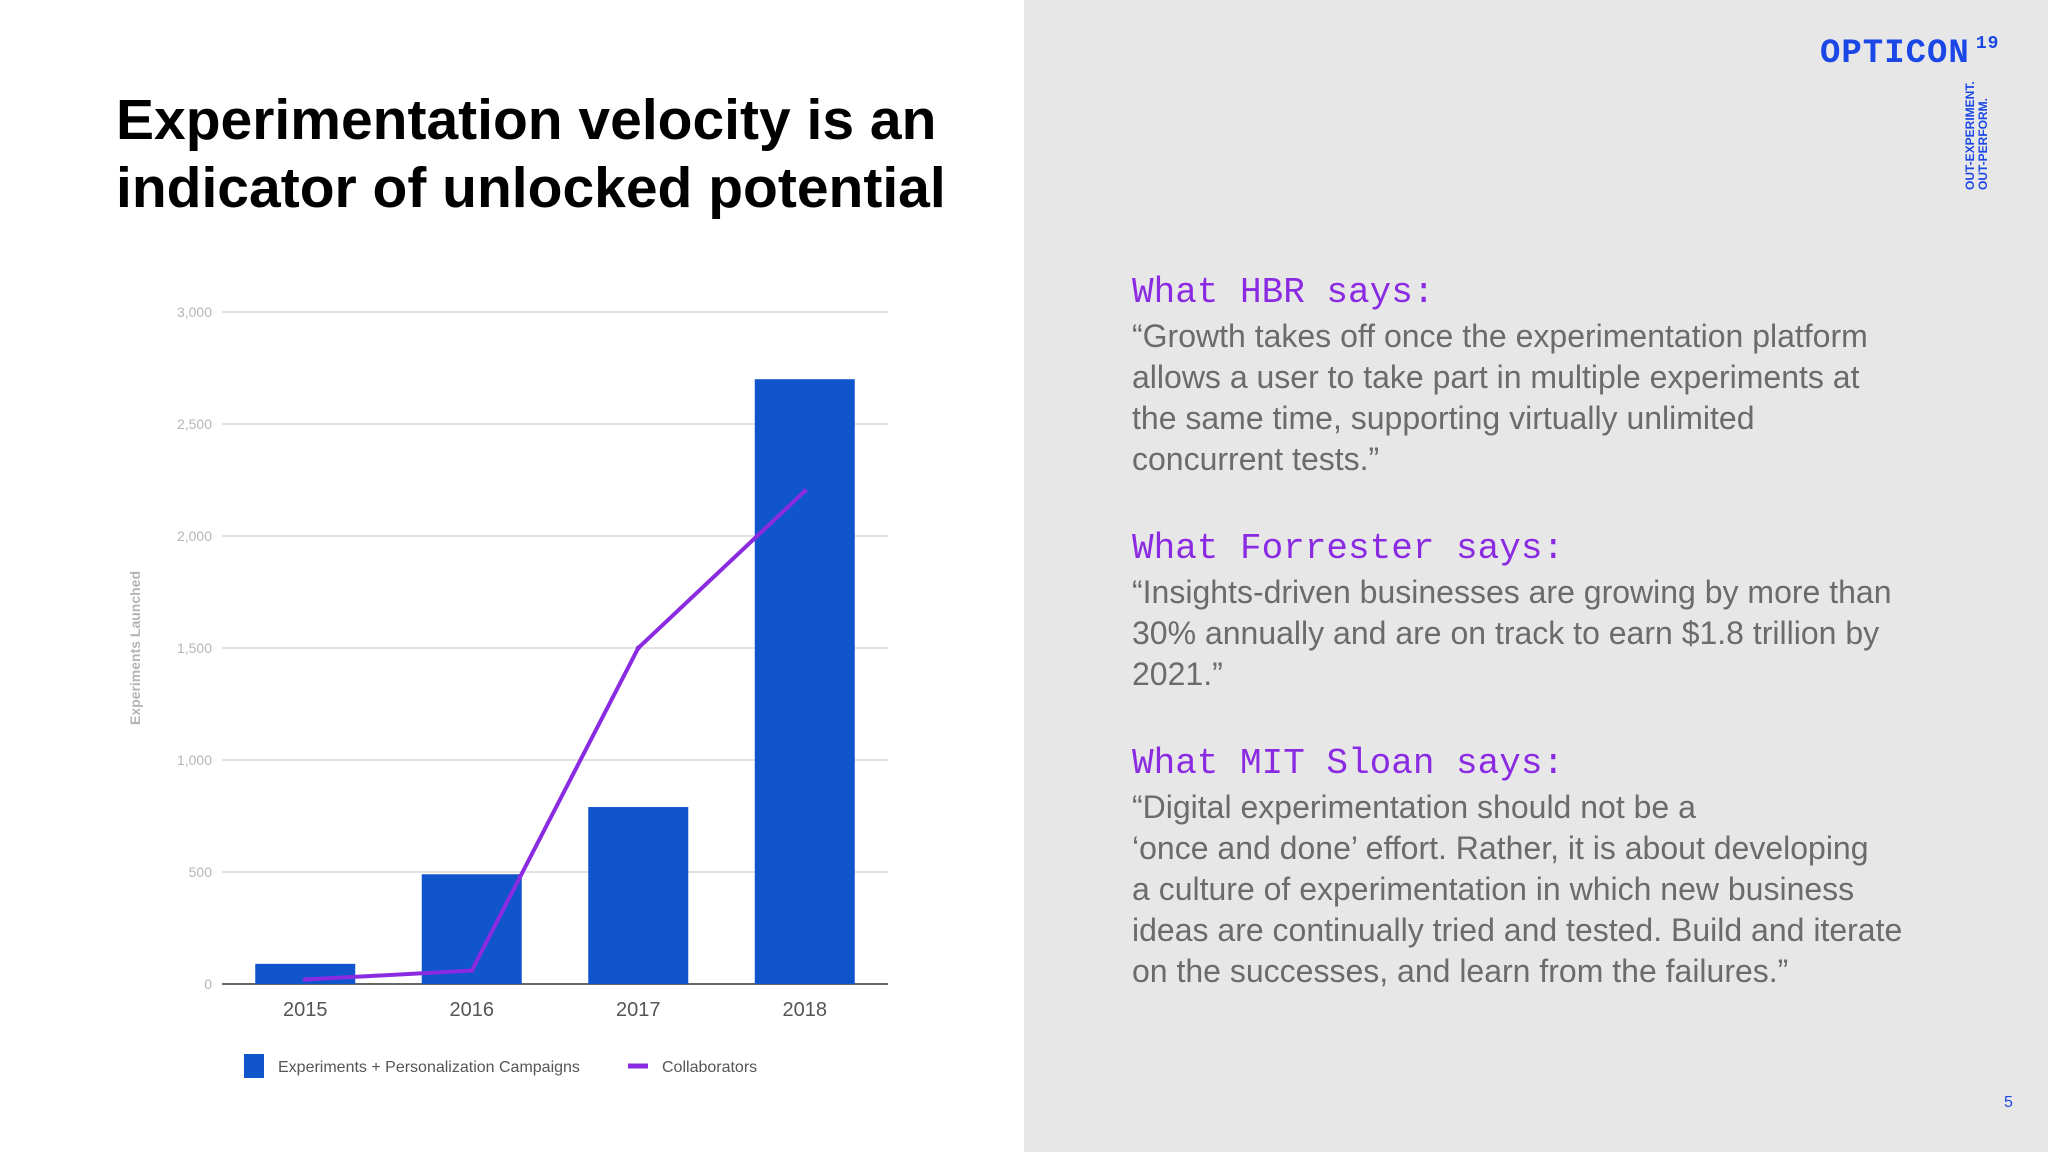 This screenshot has height=1152, width=2048. Describe the element at coordinates (709, 1067) in the screenshot. I see `legend-line-label: Collaborators` at that location.